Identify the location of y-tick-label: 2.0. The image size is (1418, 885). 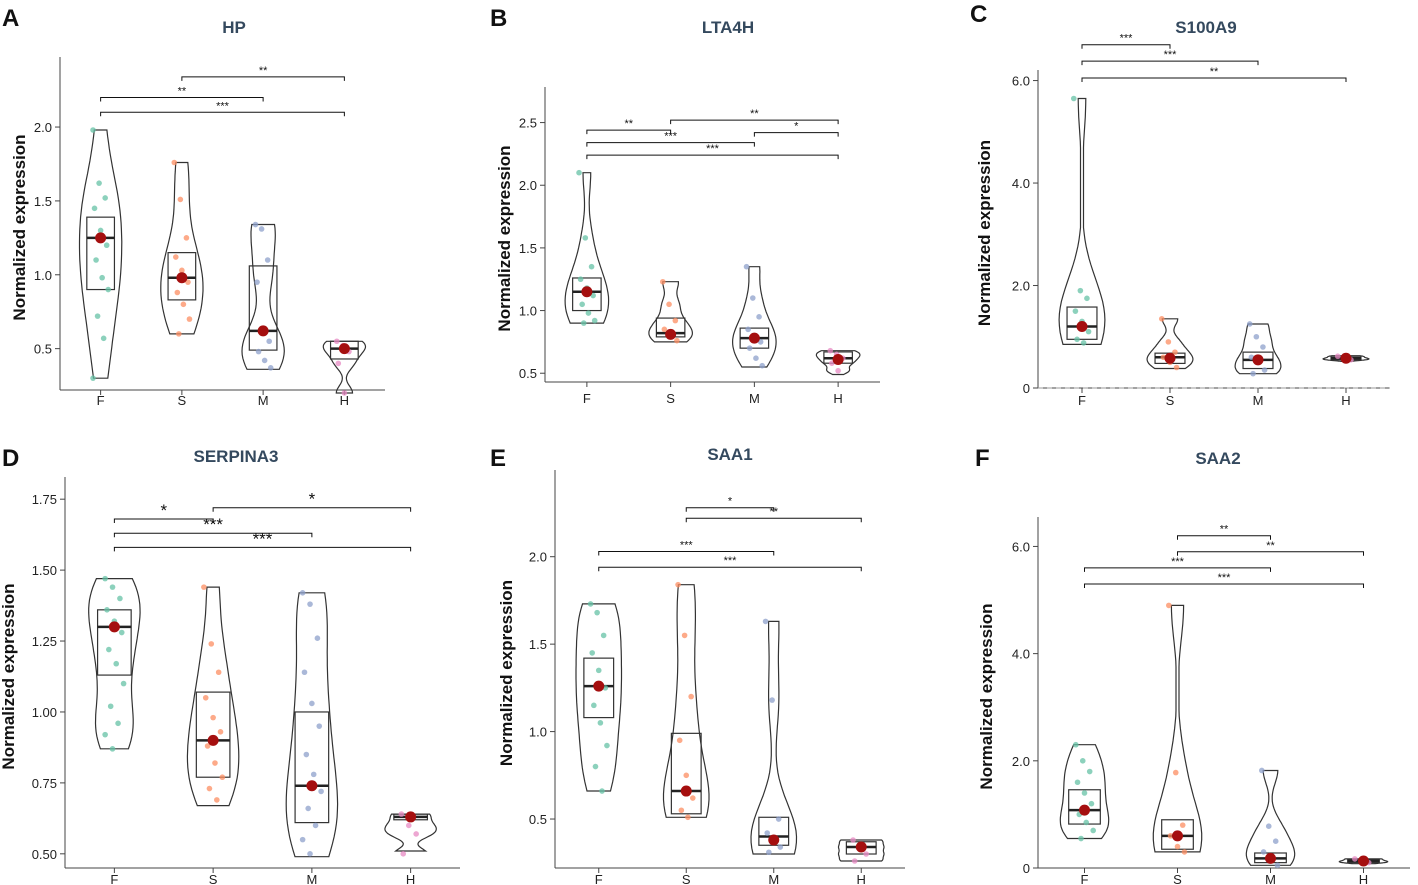
(1021, 761).